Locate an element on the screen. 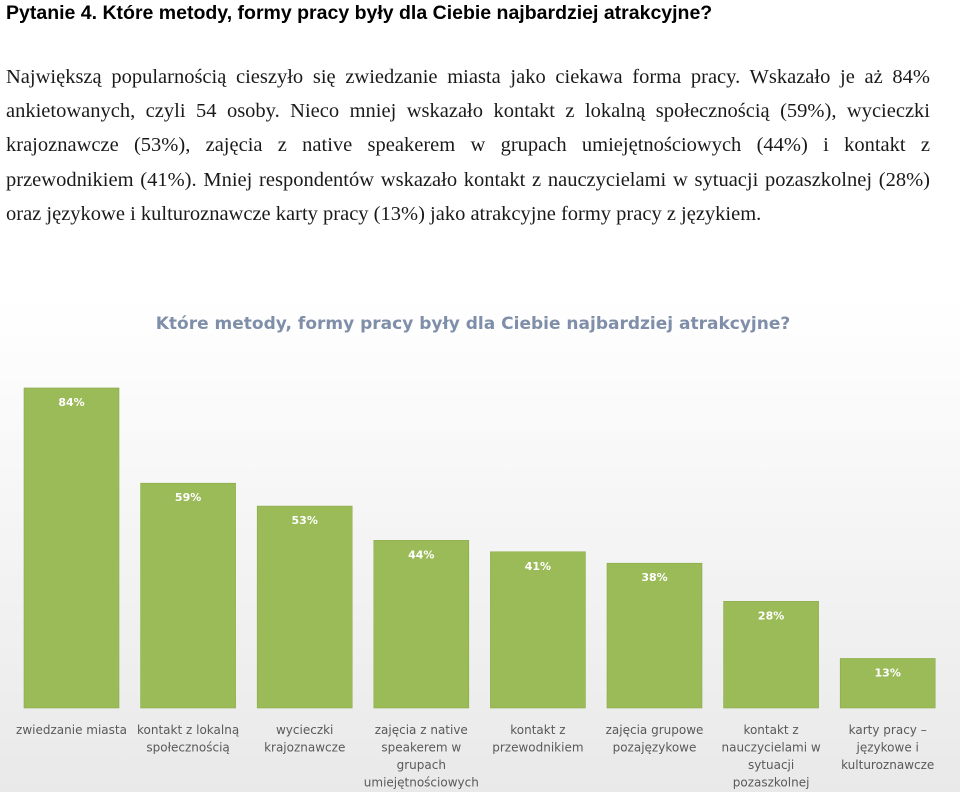 The height and width of the screenshot is (797, 960). category-label-line: pozaszkolnej is located at coordinates (771, 783).